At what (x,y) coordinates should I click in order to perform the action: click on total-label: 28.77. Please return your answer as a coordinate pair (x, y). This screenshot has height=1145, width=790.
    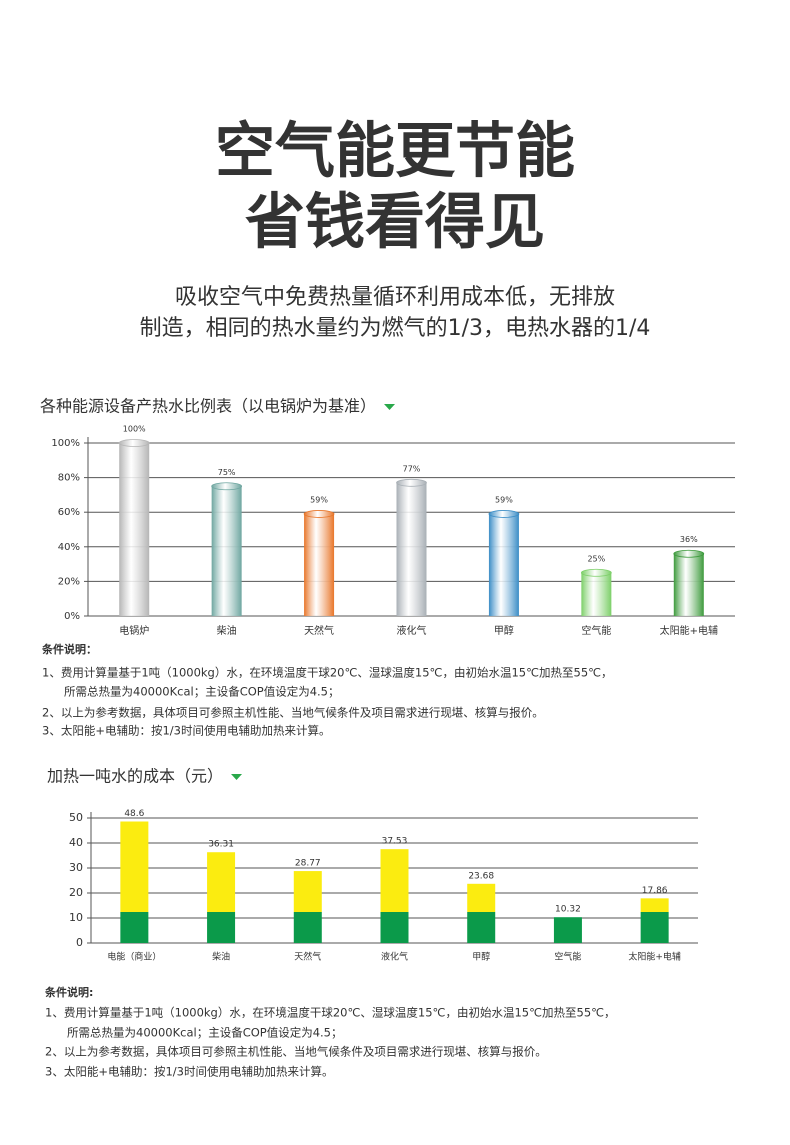
    Looking at the image, I should click on (308, 864).